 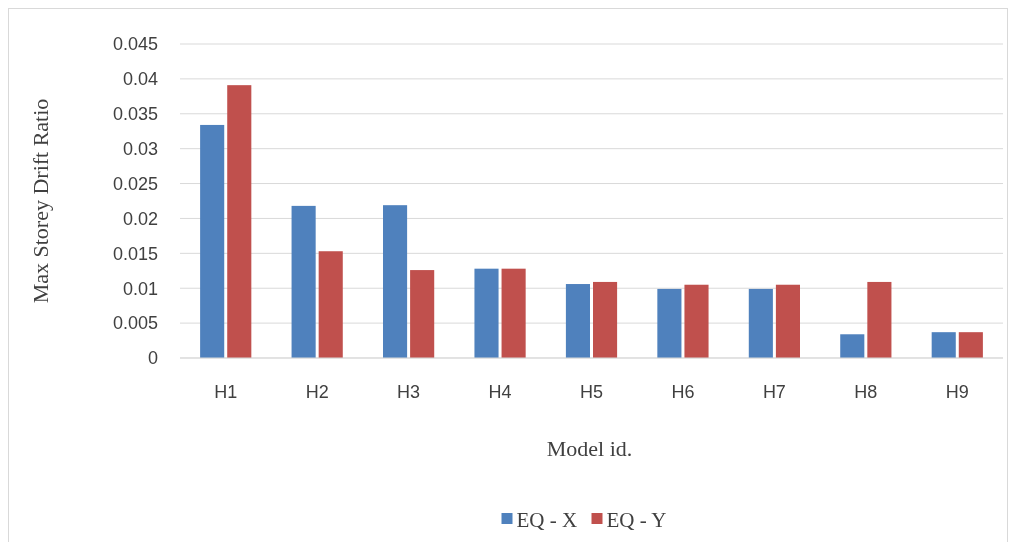 I want to click on x-tick-label: H3, so click(x=409, y=392).